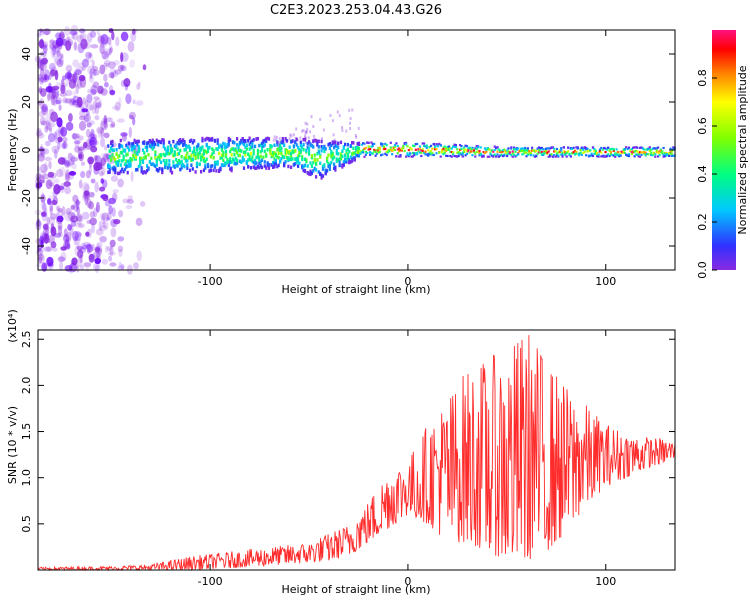 This screenshot has width=750, height=600. What do you see at coordinates (742, 149) in the screenshot?
I see `colorbar-title: Normalized spectral amplitude` at bounding box center [742, 149].